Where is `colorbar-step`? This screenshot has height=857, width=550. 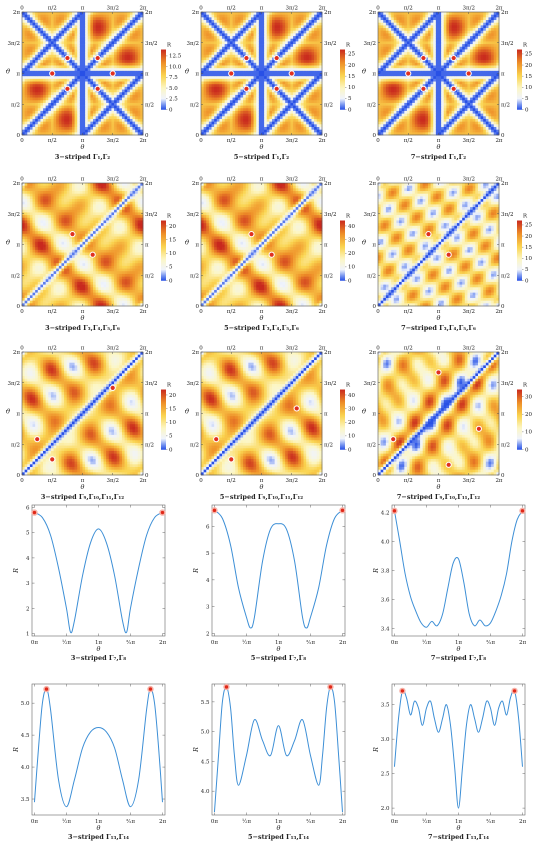 colorbar-step is located at coordinates (163, 84).